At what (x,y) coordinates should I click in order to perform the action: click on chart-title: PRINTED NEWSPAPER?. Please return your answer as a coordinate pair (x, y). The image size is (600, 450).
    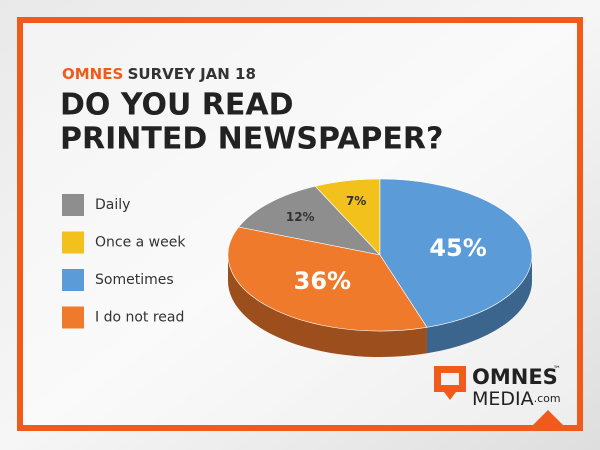
    Looking at the image, I should click on (251, 139).